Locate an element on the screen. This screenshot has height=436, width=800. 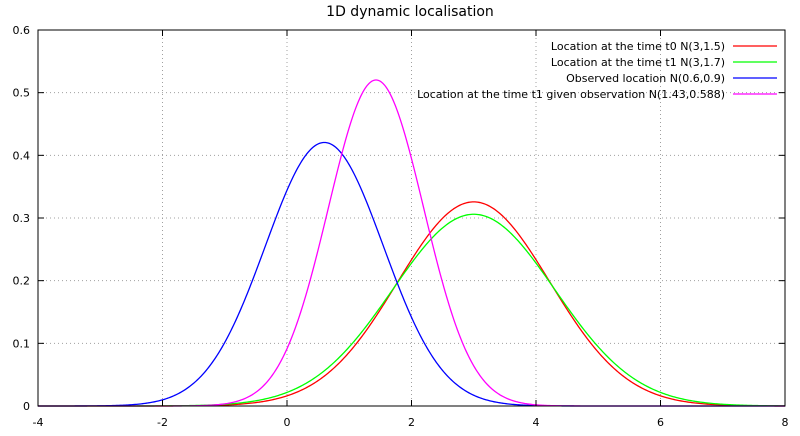
x-tick-label: -4 is located at coordinates (38, 422).